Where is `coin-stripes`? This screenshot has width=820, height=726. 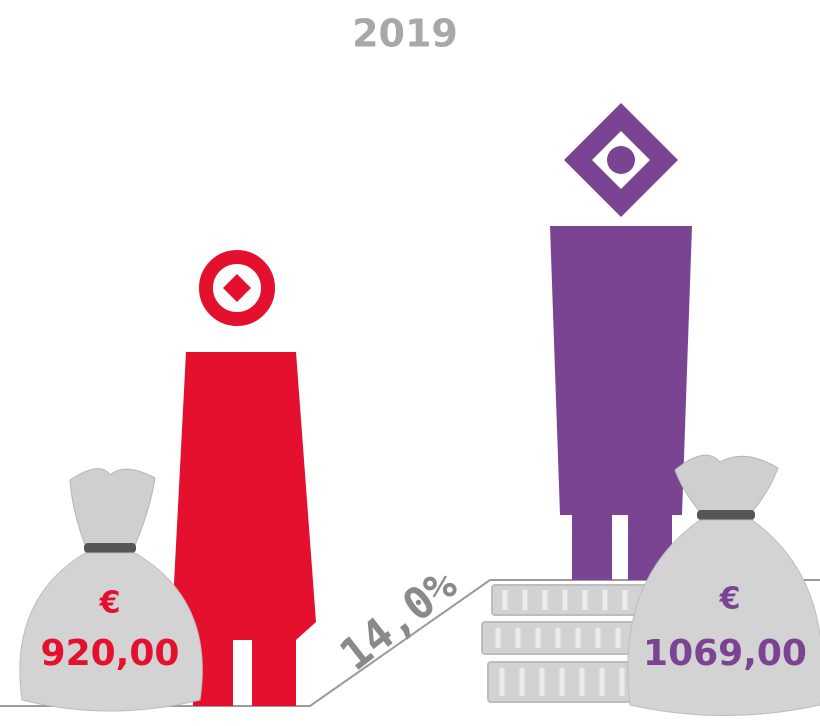
coin-stripes is located at coordinates (561, 643).